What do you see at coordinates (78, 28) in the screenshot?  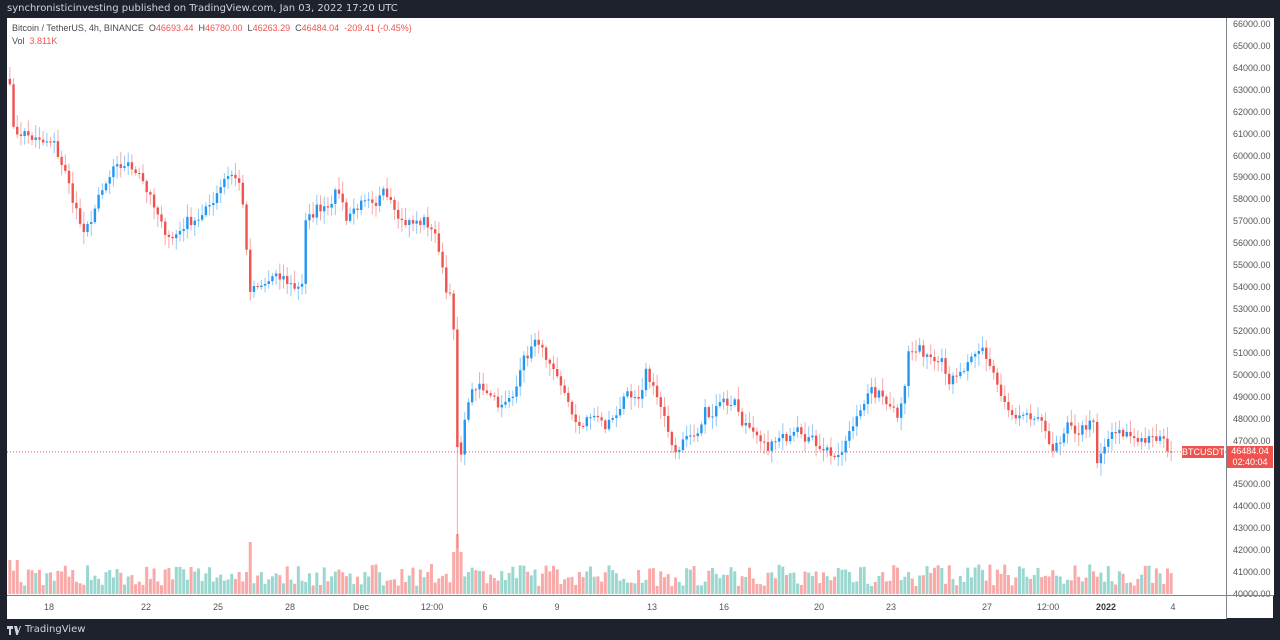 I see `symbol-description: Bitcoin / TetherUS, 4h, BINANCE` at bounding box center [78, 28].